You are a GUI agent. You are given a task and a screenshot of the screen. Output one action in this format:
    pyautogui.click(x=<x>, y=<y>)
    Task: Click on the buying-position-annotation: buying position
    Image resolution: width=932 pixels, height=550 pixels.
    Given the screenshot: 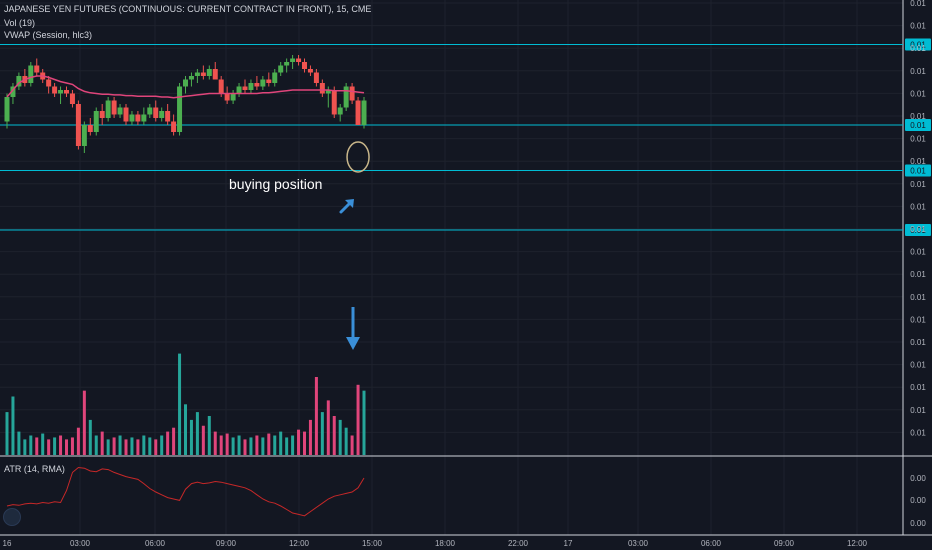 What is the action you would take?
    pyautogui.click(x=276, y=184)
    